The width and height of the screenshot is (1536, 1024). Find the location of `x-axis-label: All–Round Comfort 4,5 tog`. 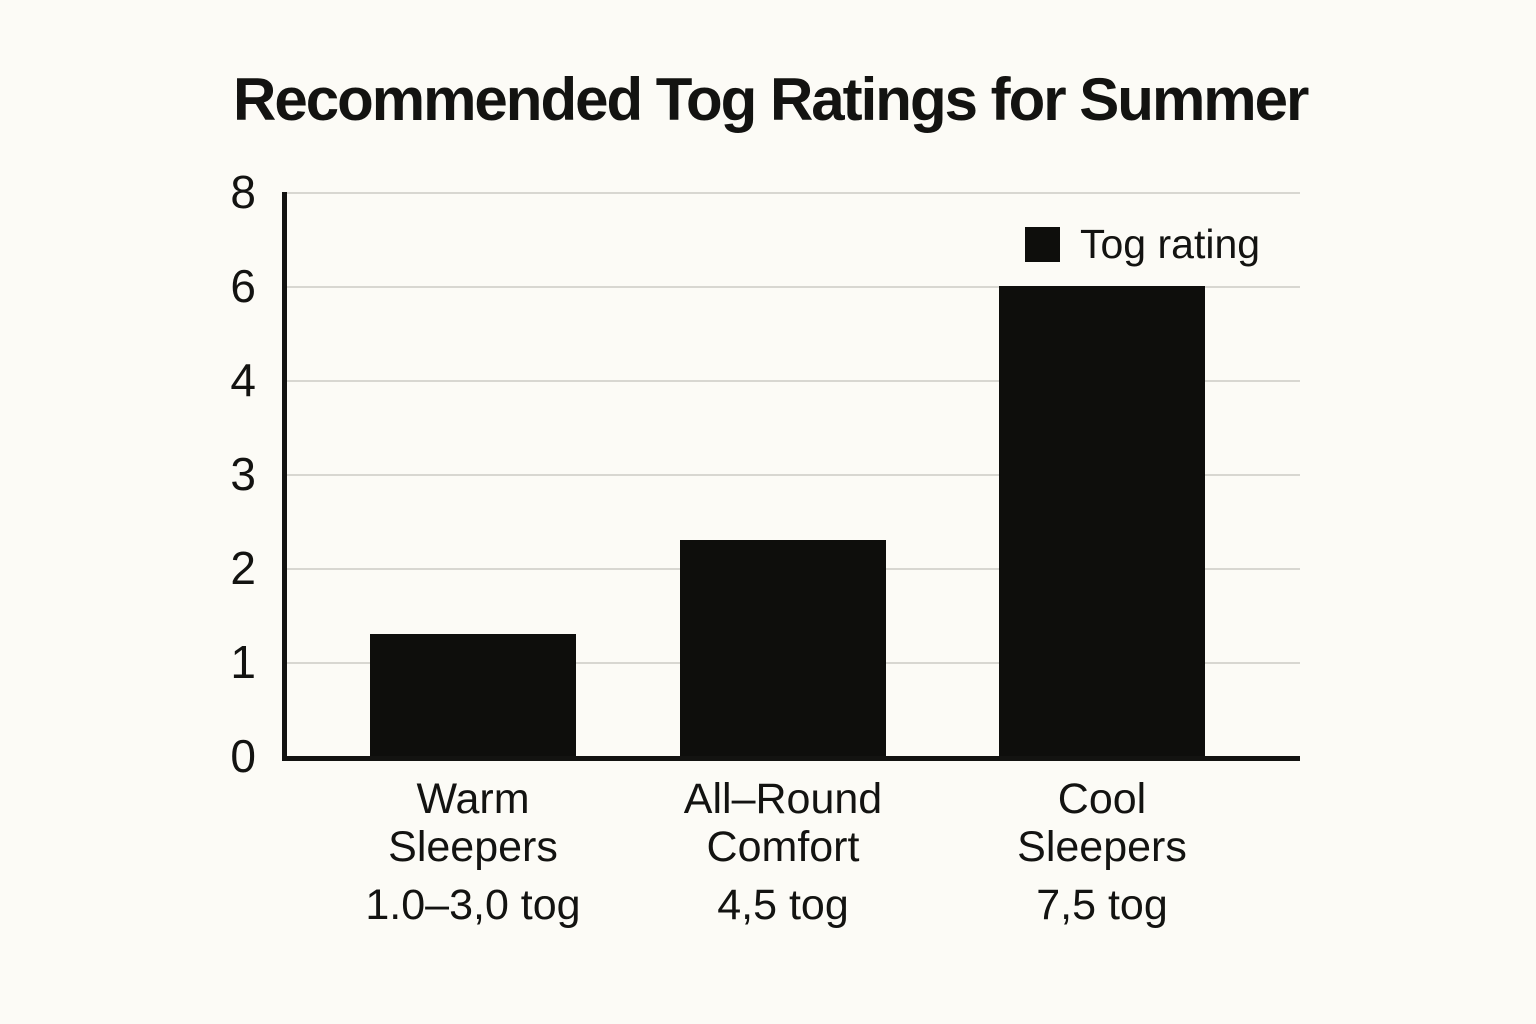

x-axis-label: All–Round Comfort 4,5 tog is located at coordinates (783, 852).